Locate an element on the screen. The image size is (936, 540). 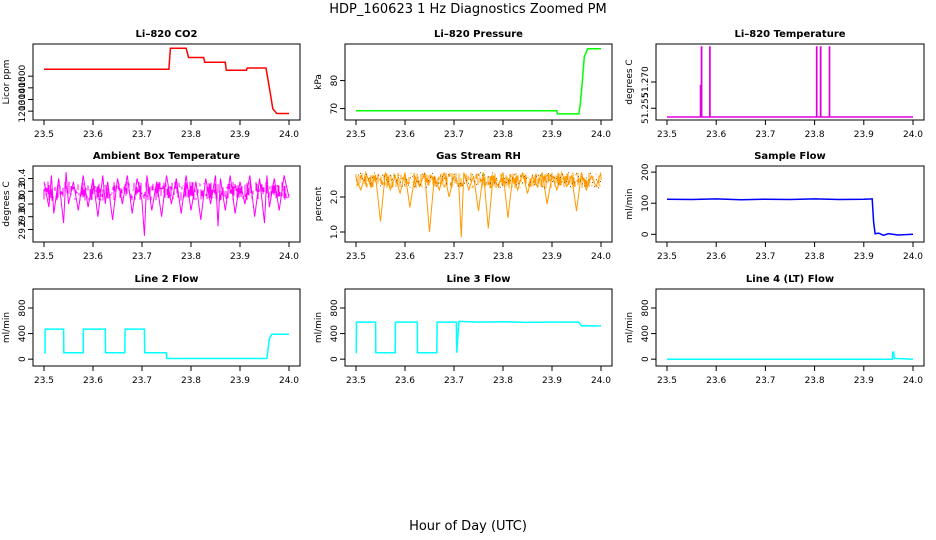
y-tick-label: 1200 is located at coordinates (23, 110).